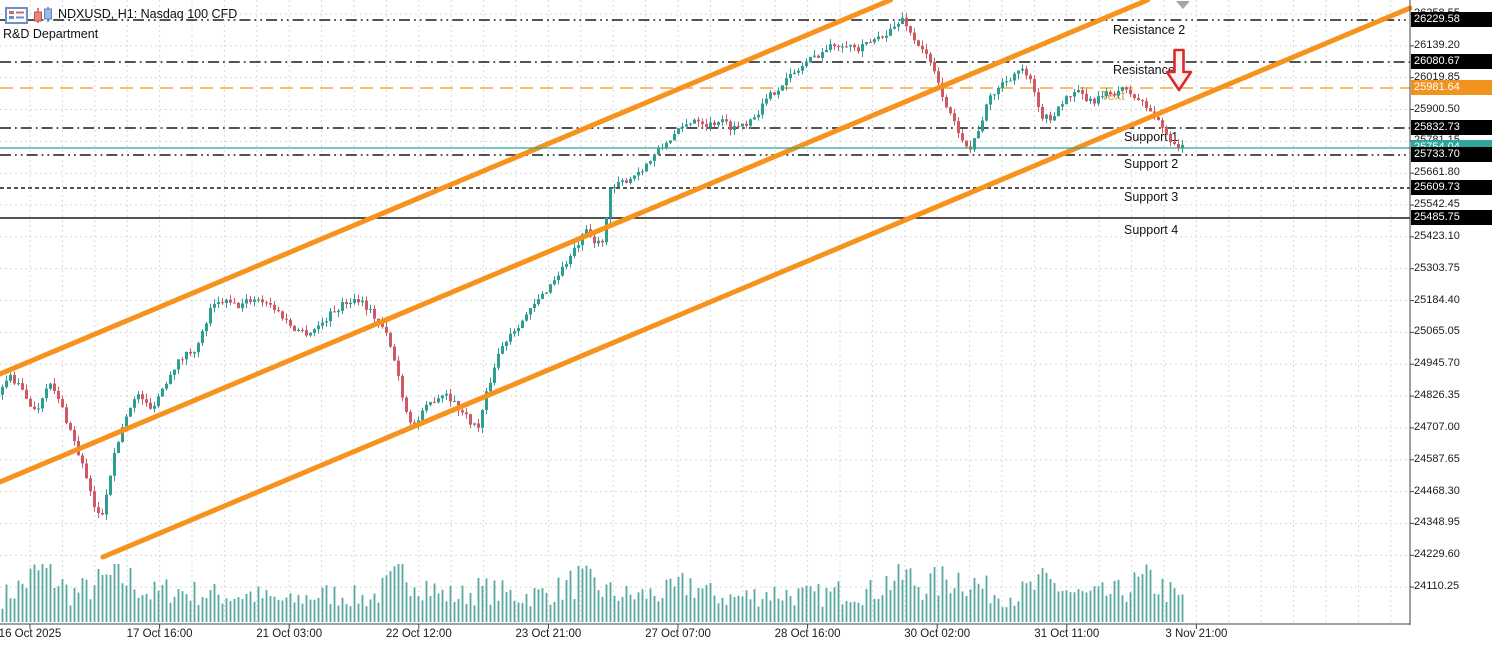 The height and width of the screenshot is (645, 1502). I want to click on axis-price-box-resistance-2: 26229.58, so click(1451, 19).